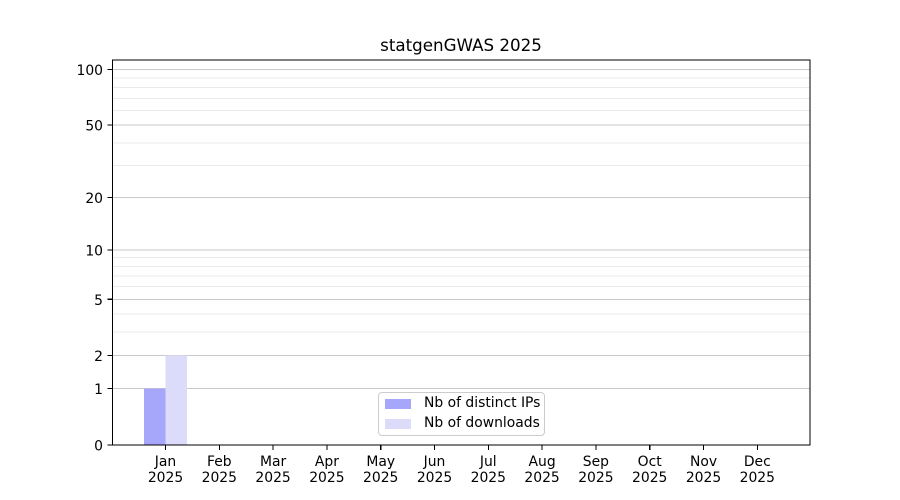 Image resolution: width=900 pixels, height=500 pixels. I want to click on x-tick-label-month-may: May, so click(380, 462).